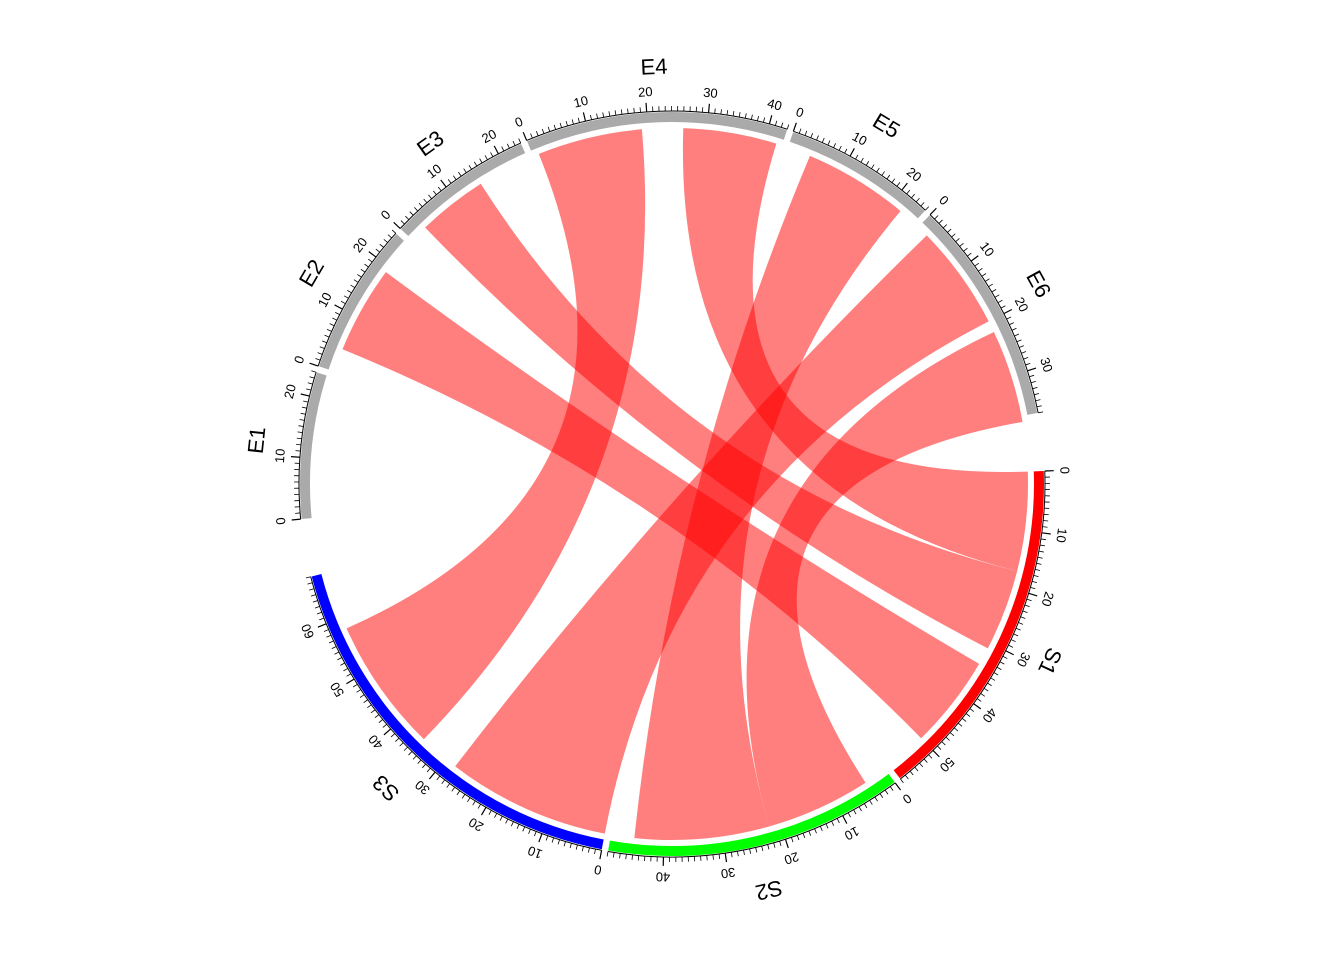 This screenshot has width=1344, height=960. What do you see at coordinates (463, 190) in the screenshot?
I see `sector-arc-E3` at bounding box center [463, 190].